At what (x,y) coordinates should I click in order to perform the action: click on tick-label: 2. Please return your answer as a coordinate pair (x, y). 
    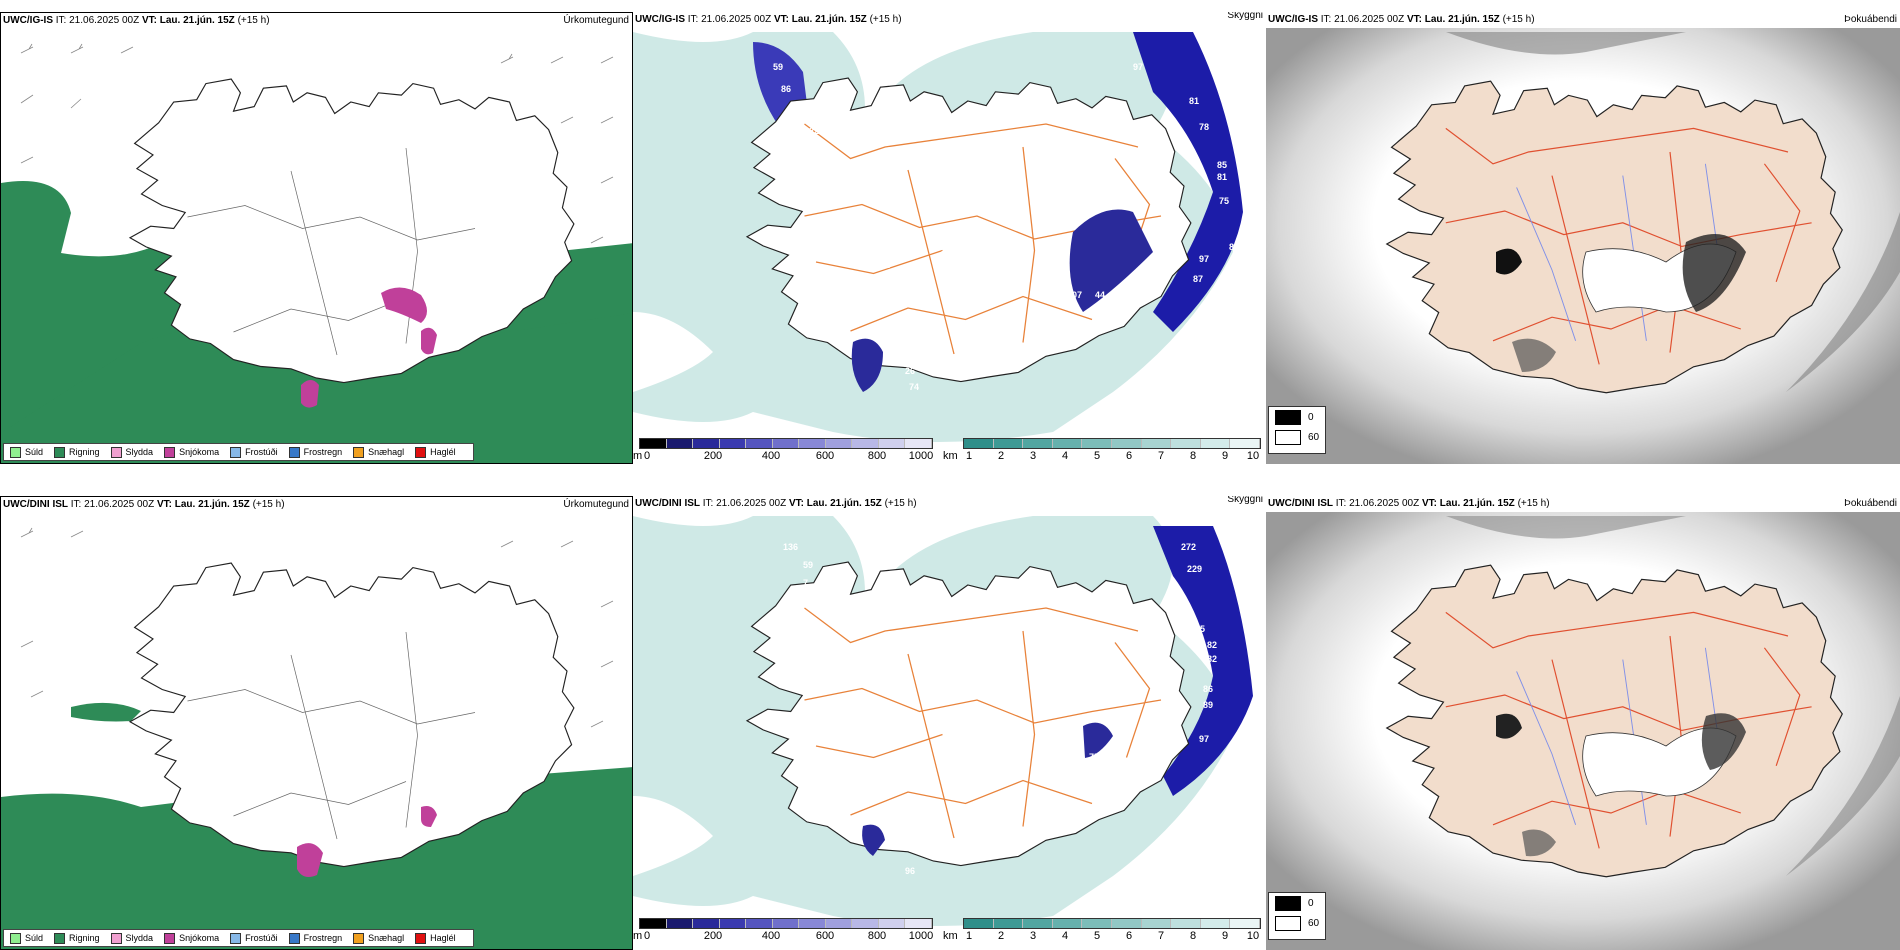
    Looking at the image, I should click on (1001, 936).